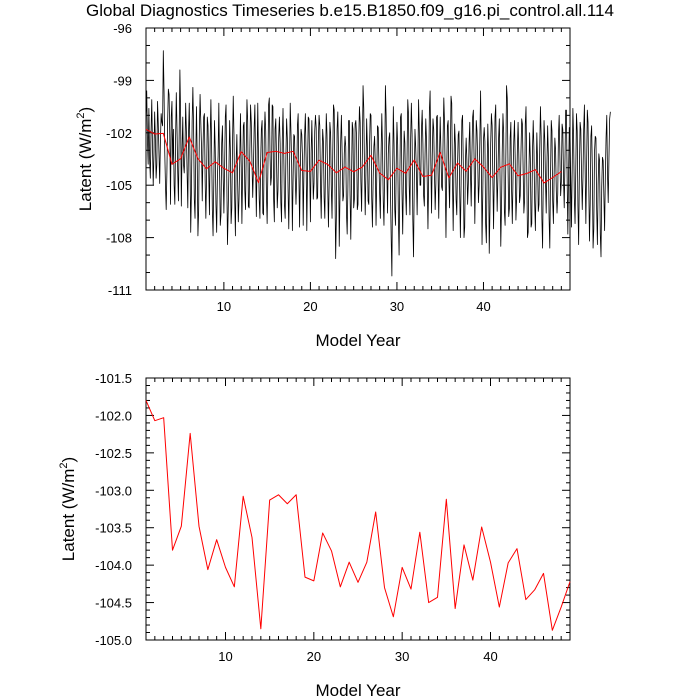 The image size is (700, 700). Describe the element at coordinates (113, 378) in the screenshot. I see `y-tick-label: -101.5` at that location.